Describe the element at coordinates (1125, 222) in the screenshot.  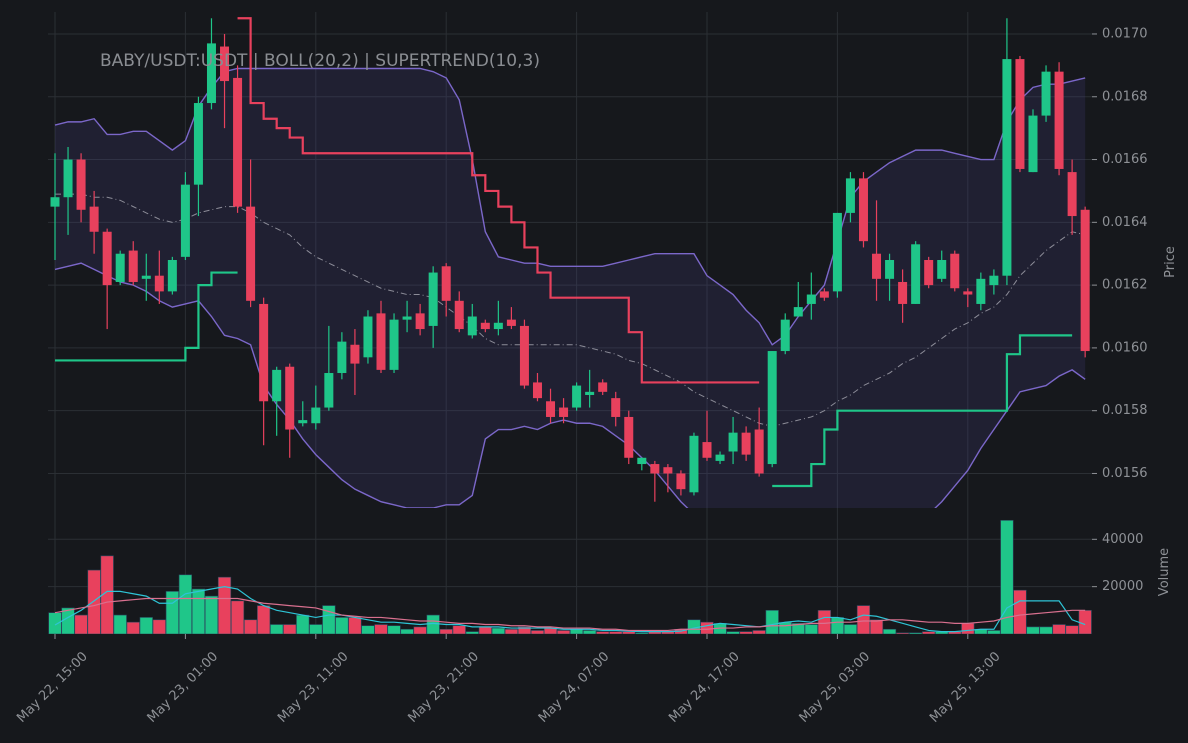
I see `y-tick-label: 0.0164` at that location.